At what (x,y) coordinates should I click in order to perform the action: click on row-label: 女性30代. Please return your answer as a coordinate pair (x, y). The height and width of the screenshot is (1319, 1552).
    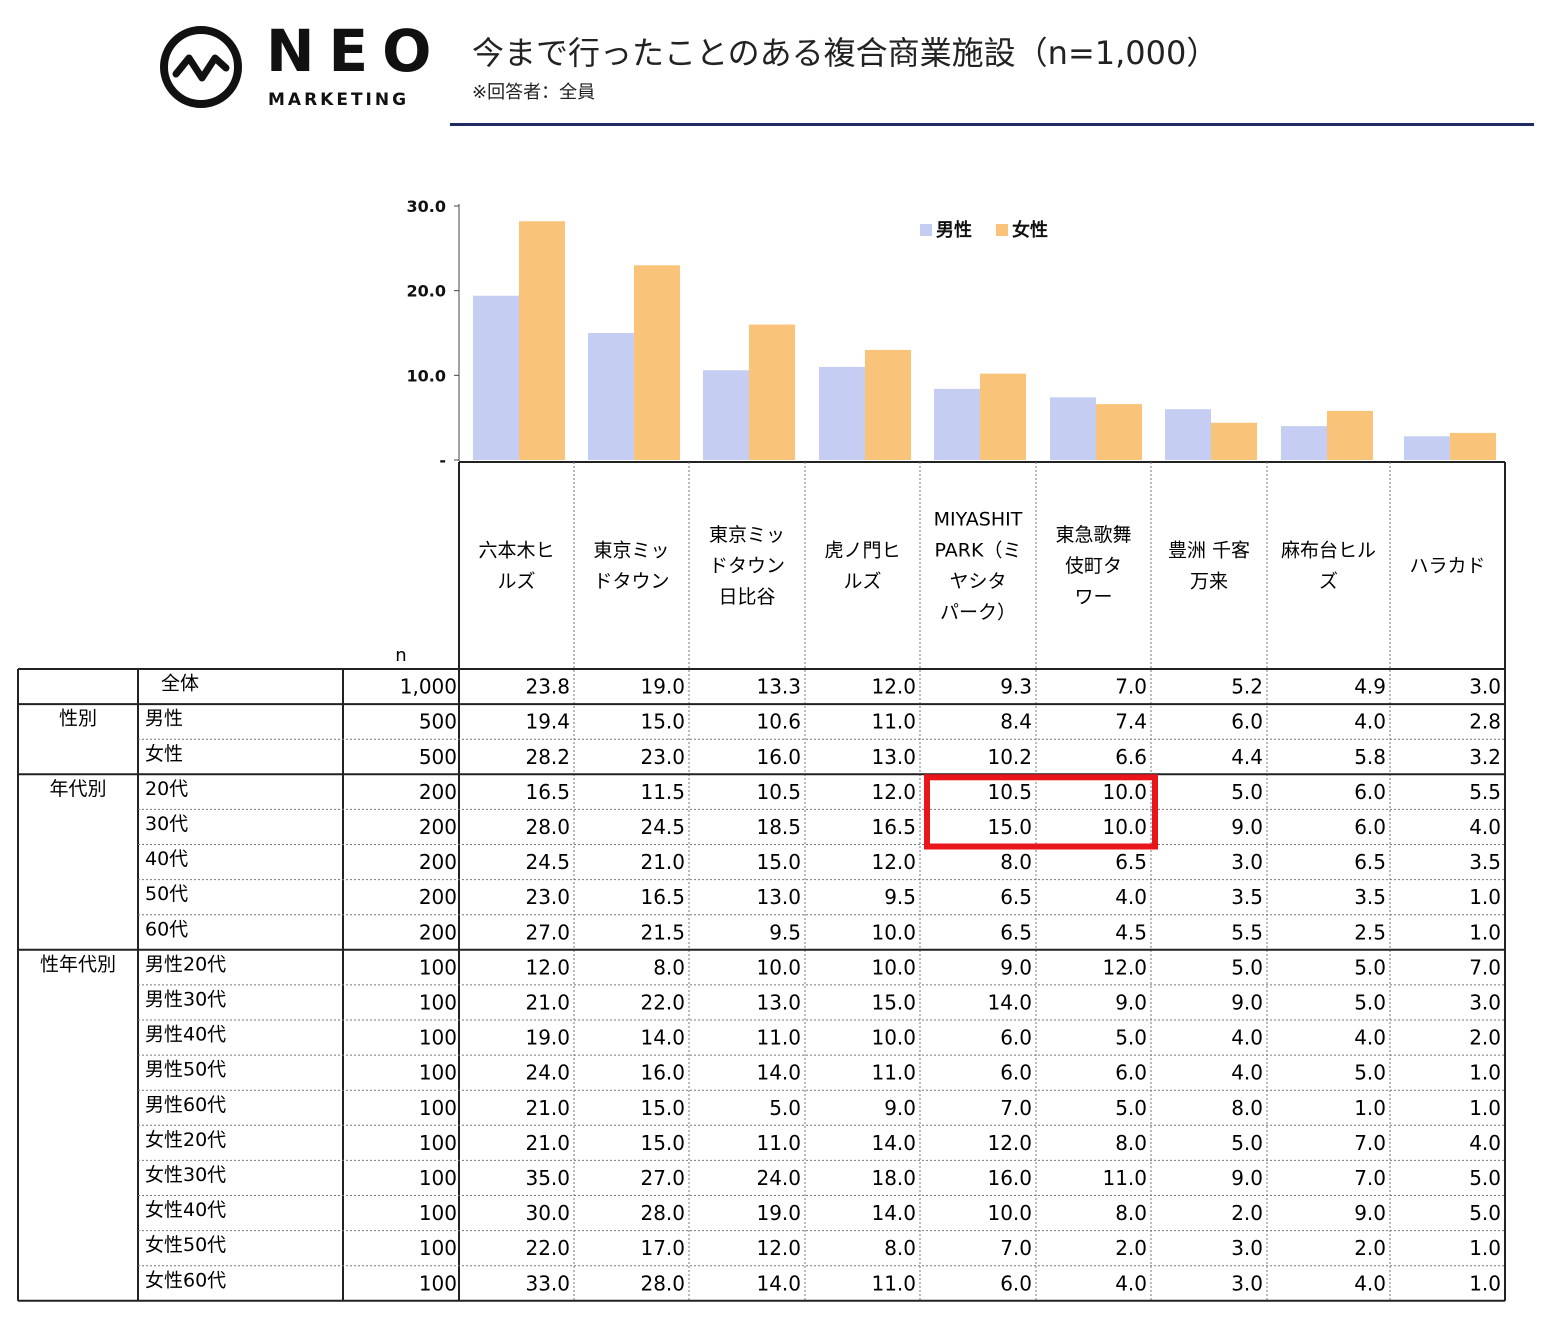
    Looking at the image, I should click on (185, 1175).